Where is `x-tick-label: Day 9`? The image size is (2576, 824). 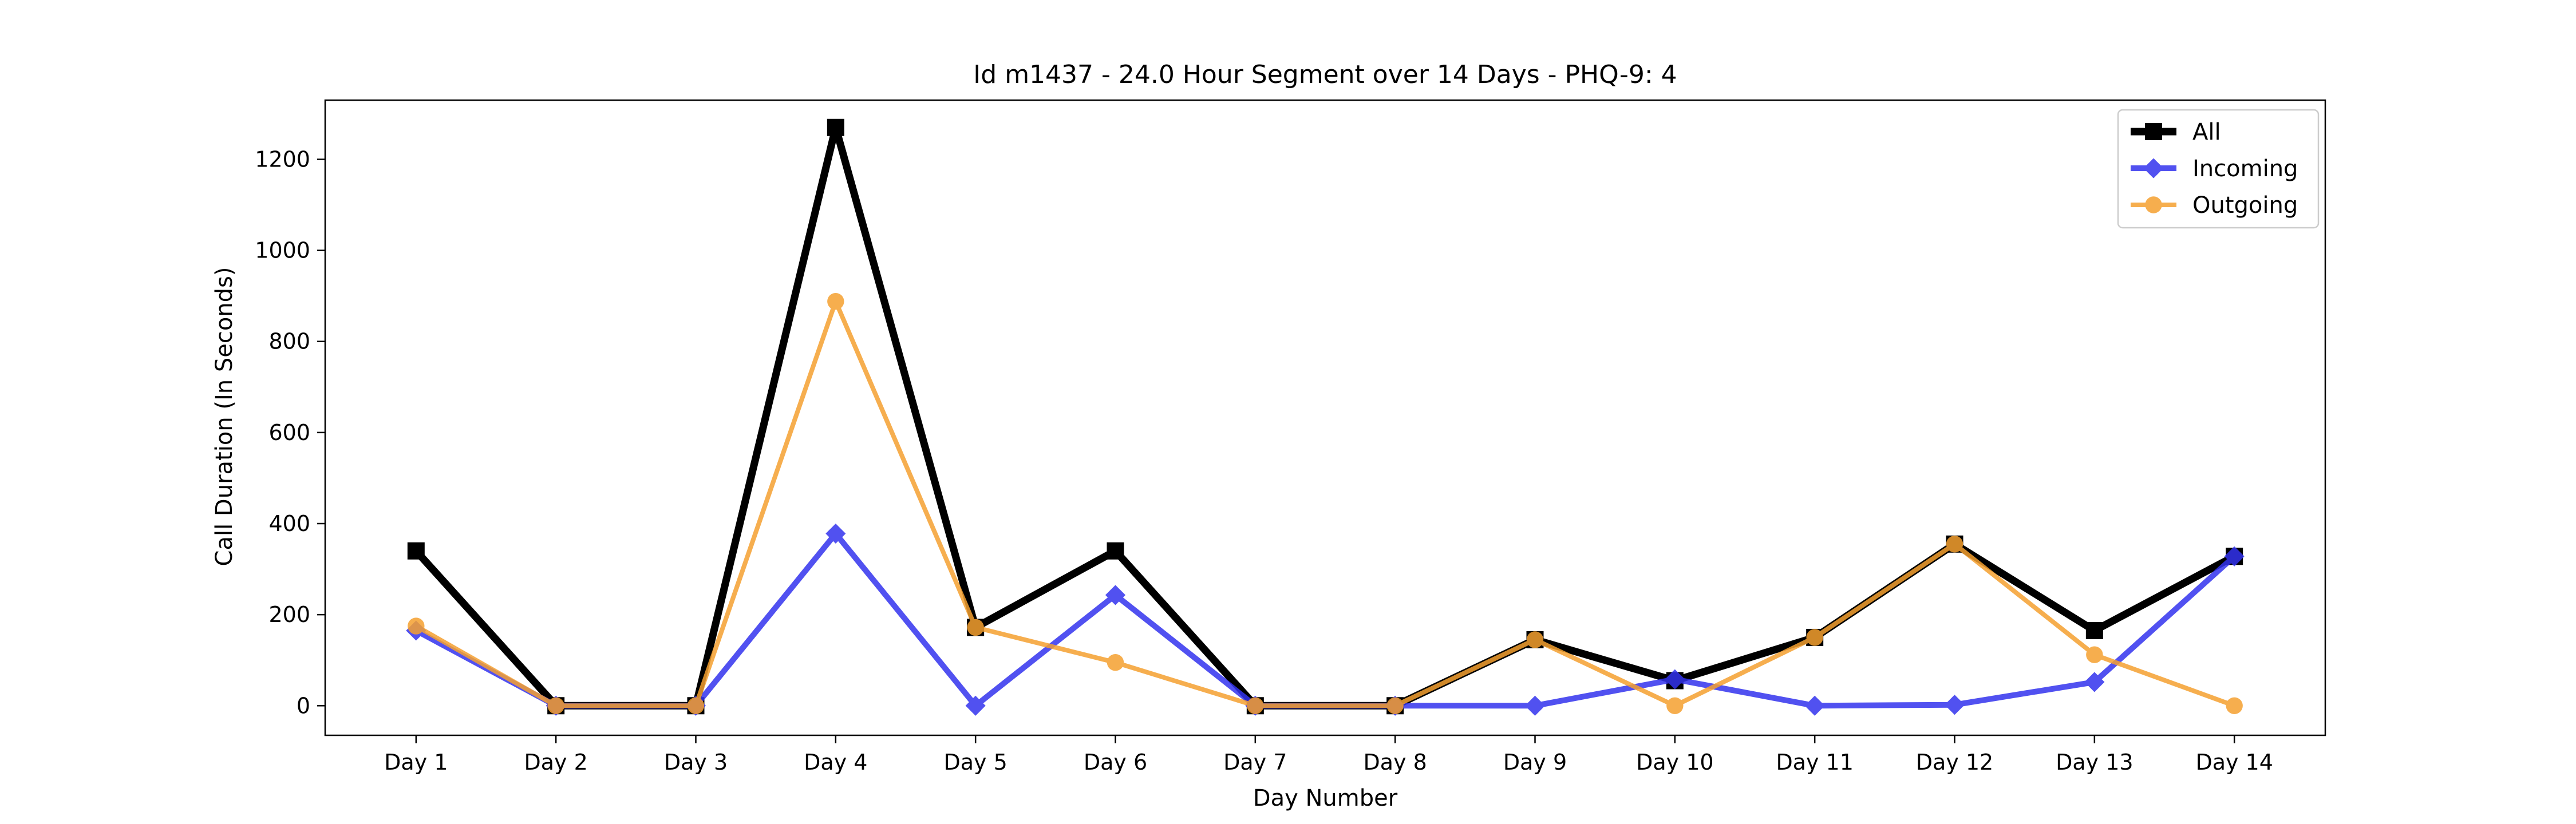 x-tick-label: Day 9 is located at coordinates (1535, 762).